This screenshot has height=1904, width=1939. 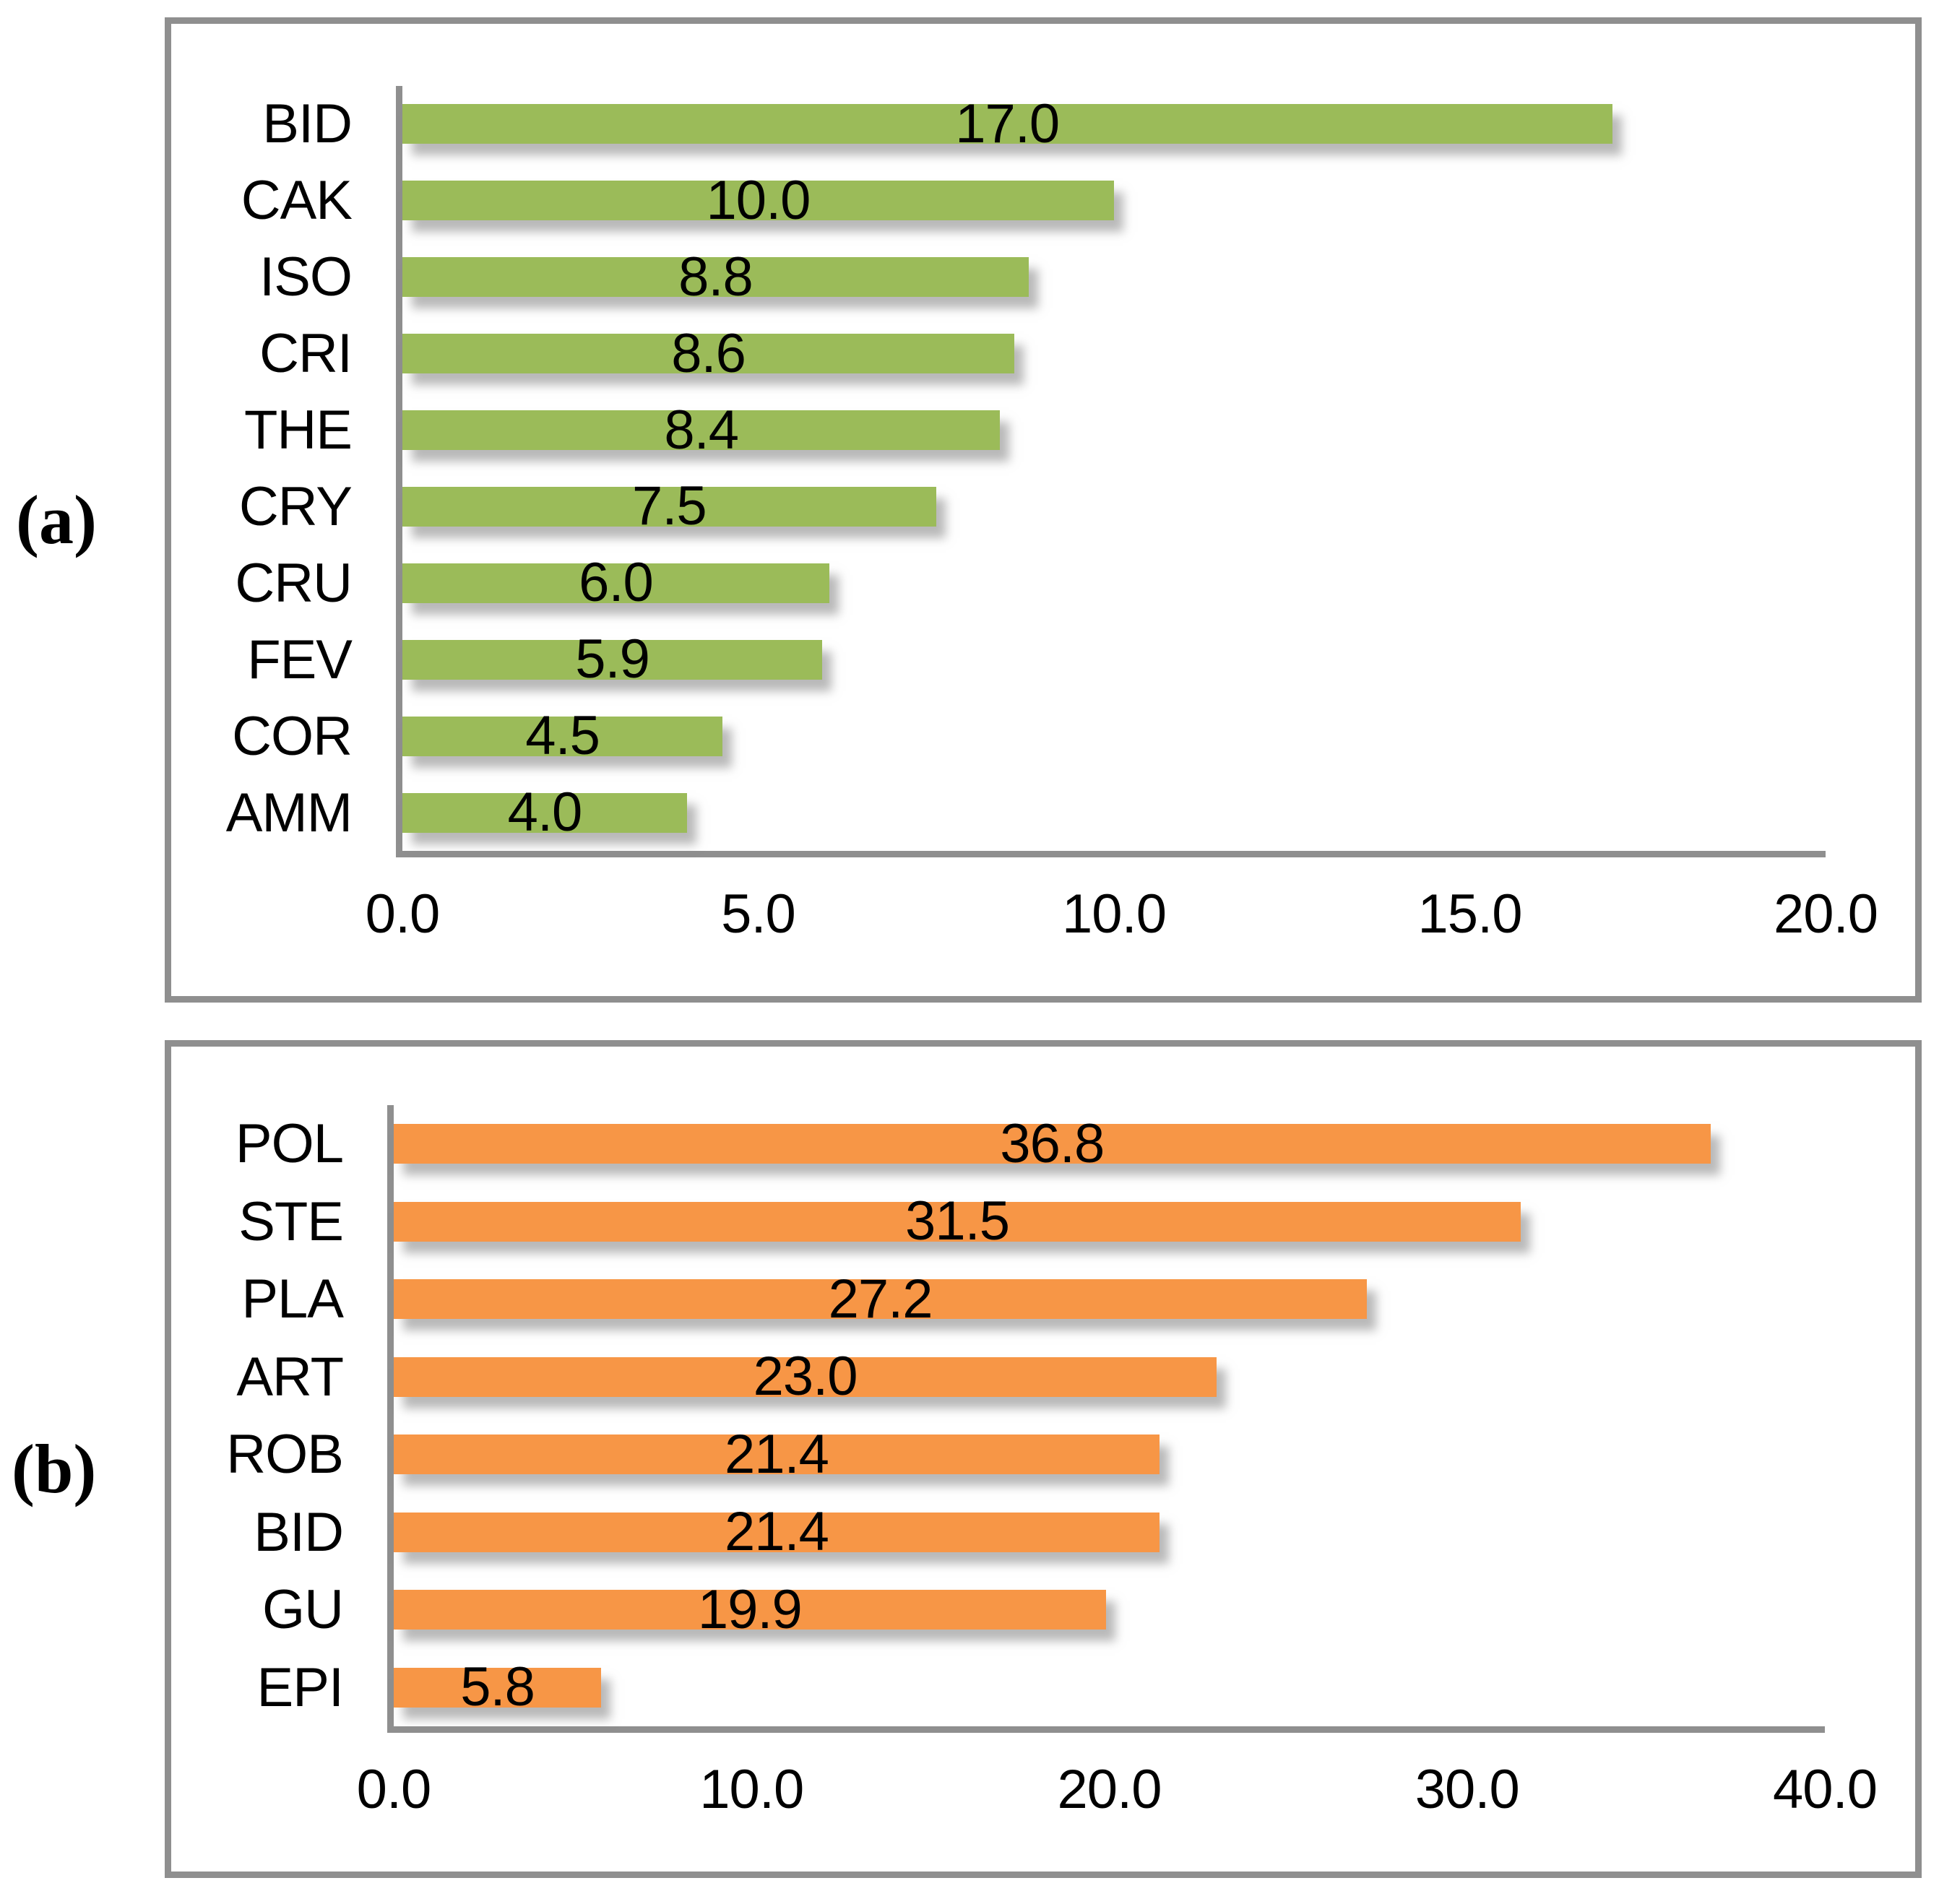 I want to click on bar: 19.9, so click(x=750, y=1609).